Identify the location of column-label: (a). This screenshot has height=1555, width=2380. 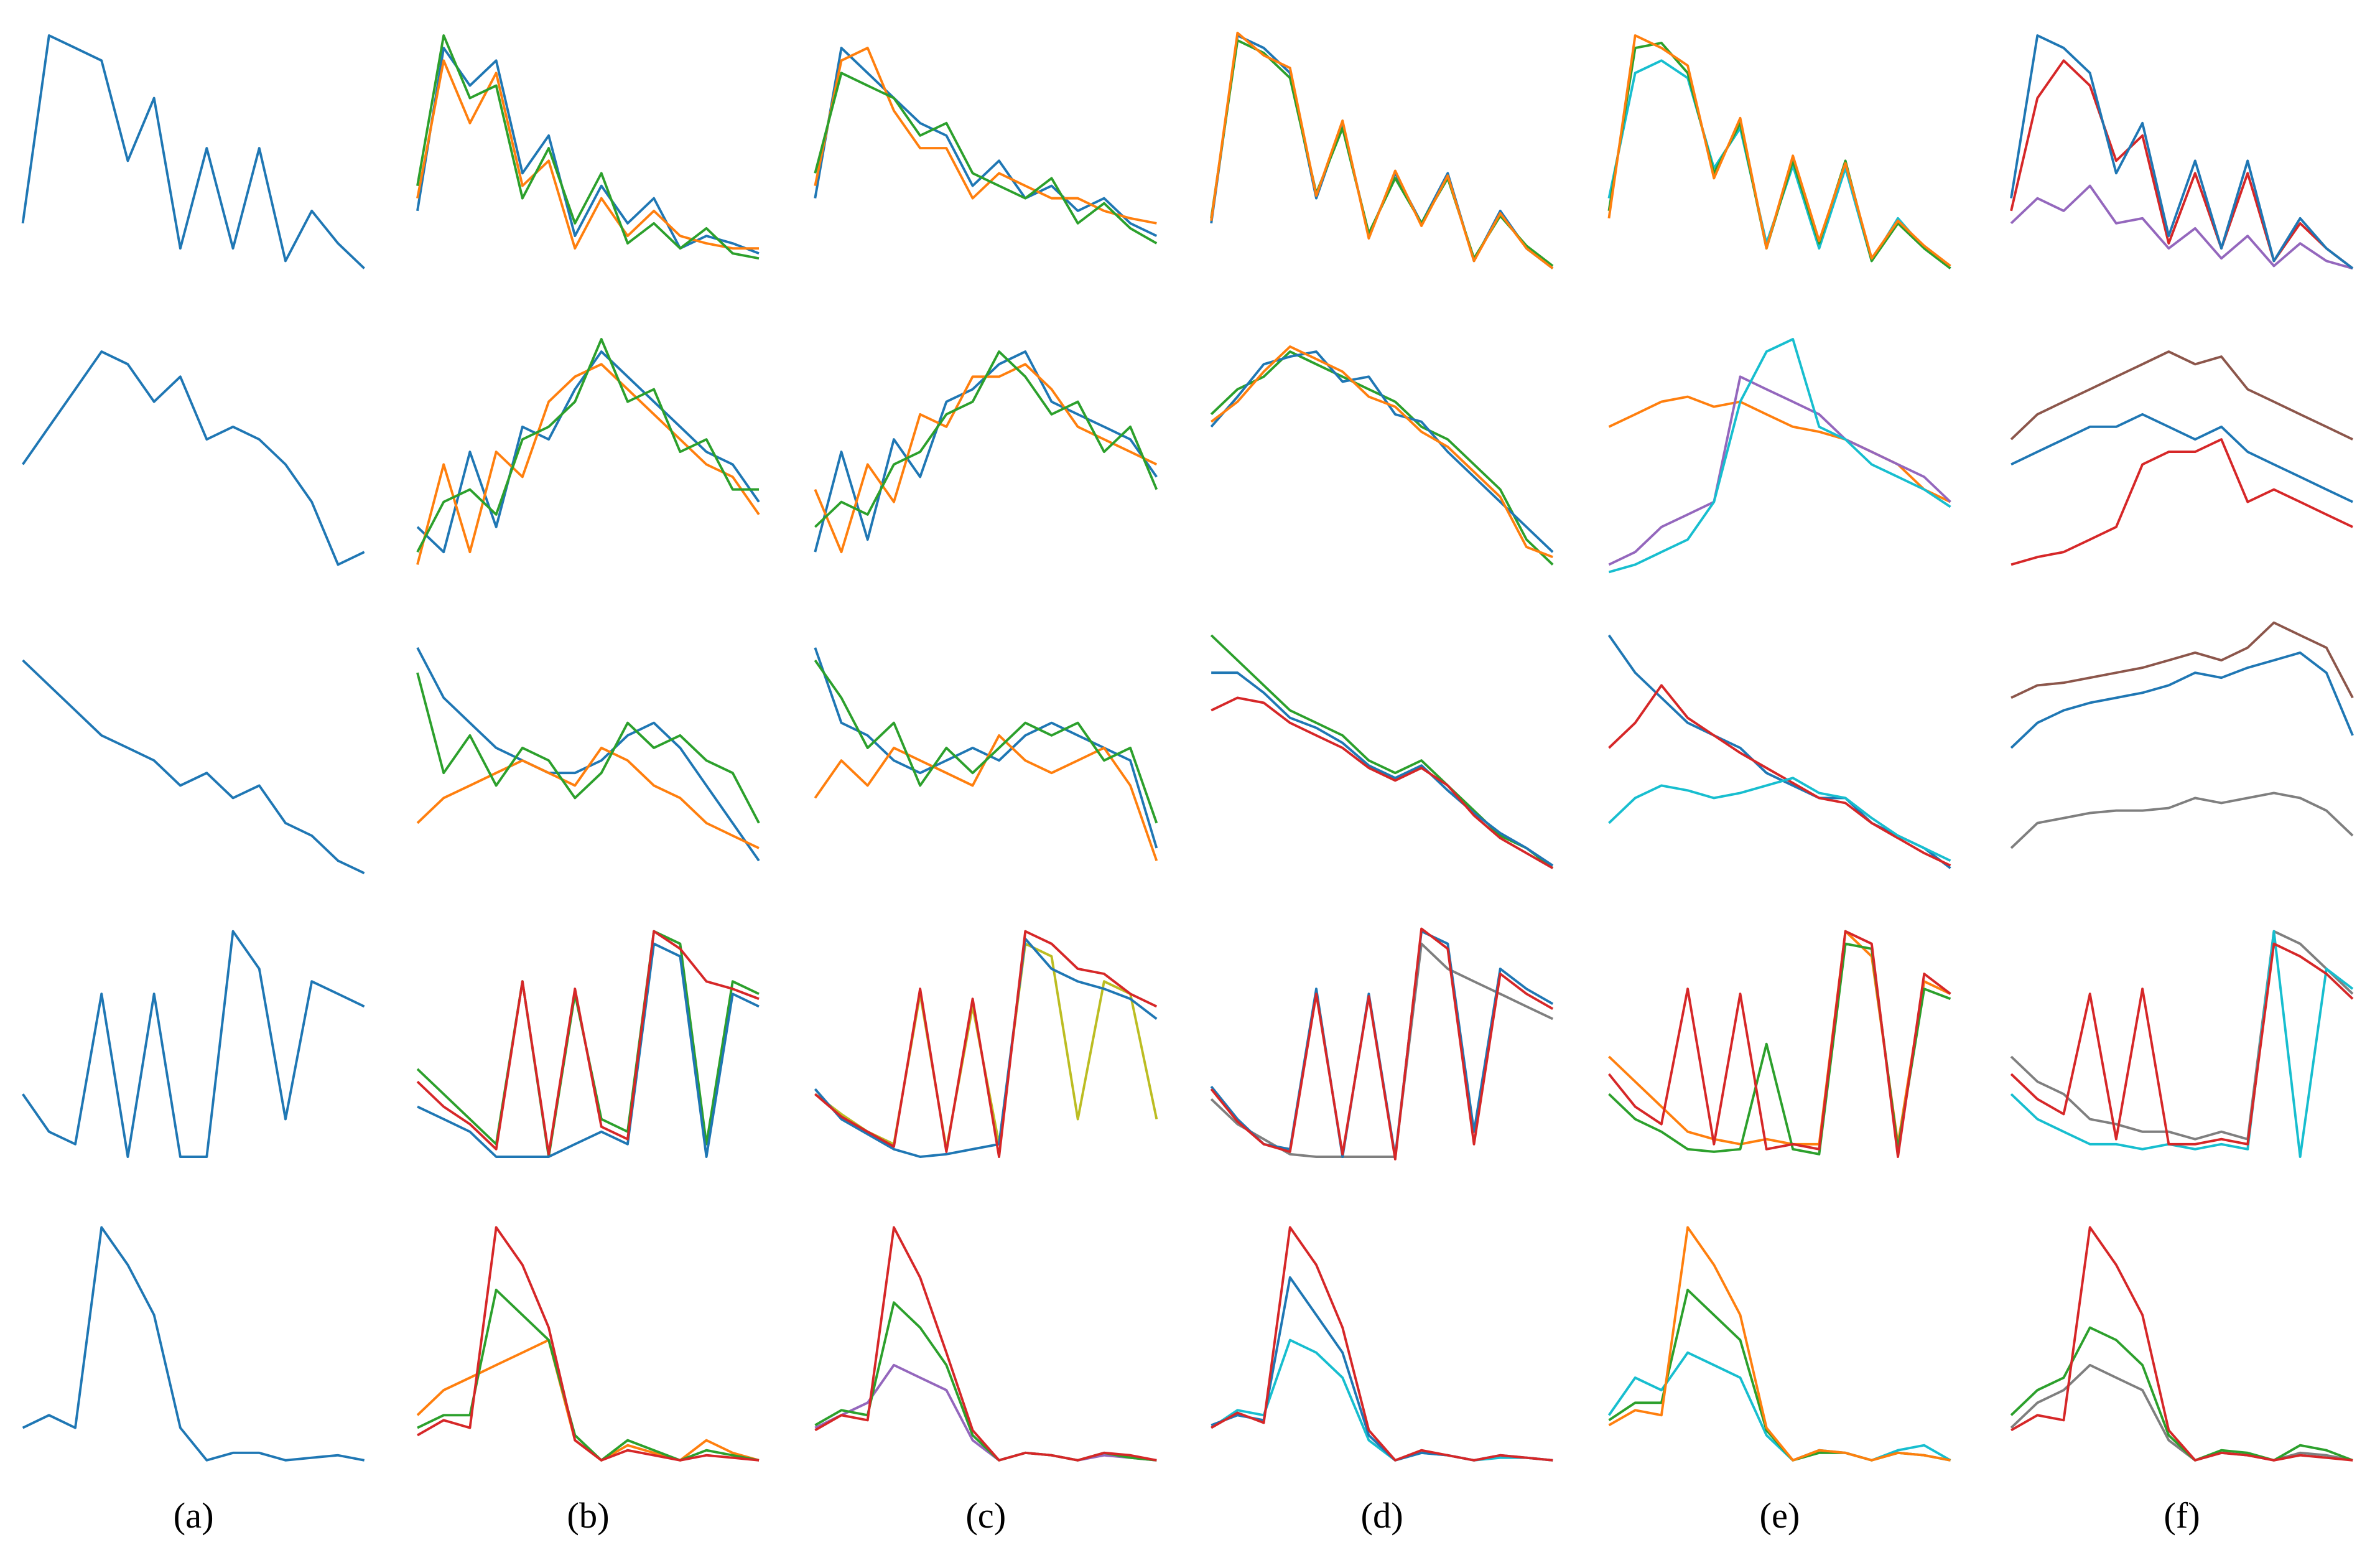
(194, 1515).